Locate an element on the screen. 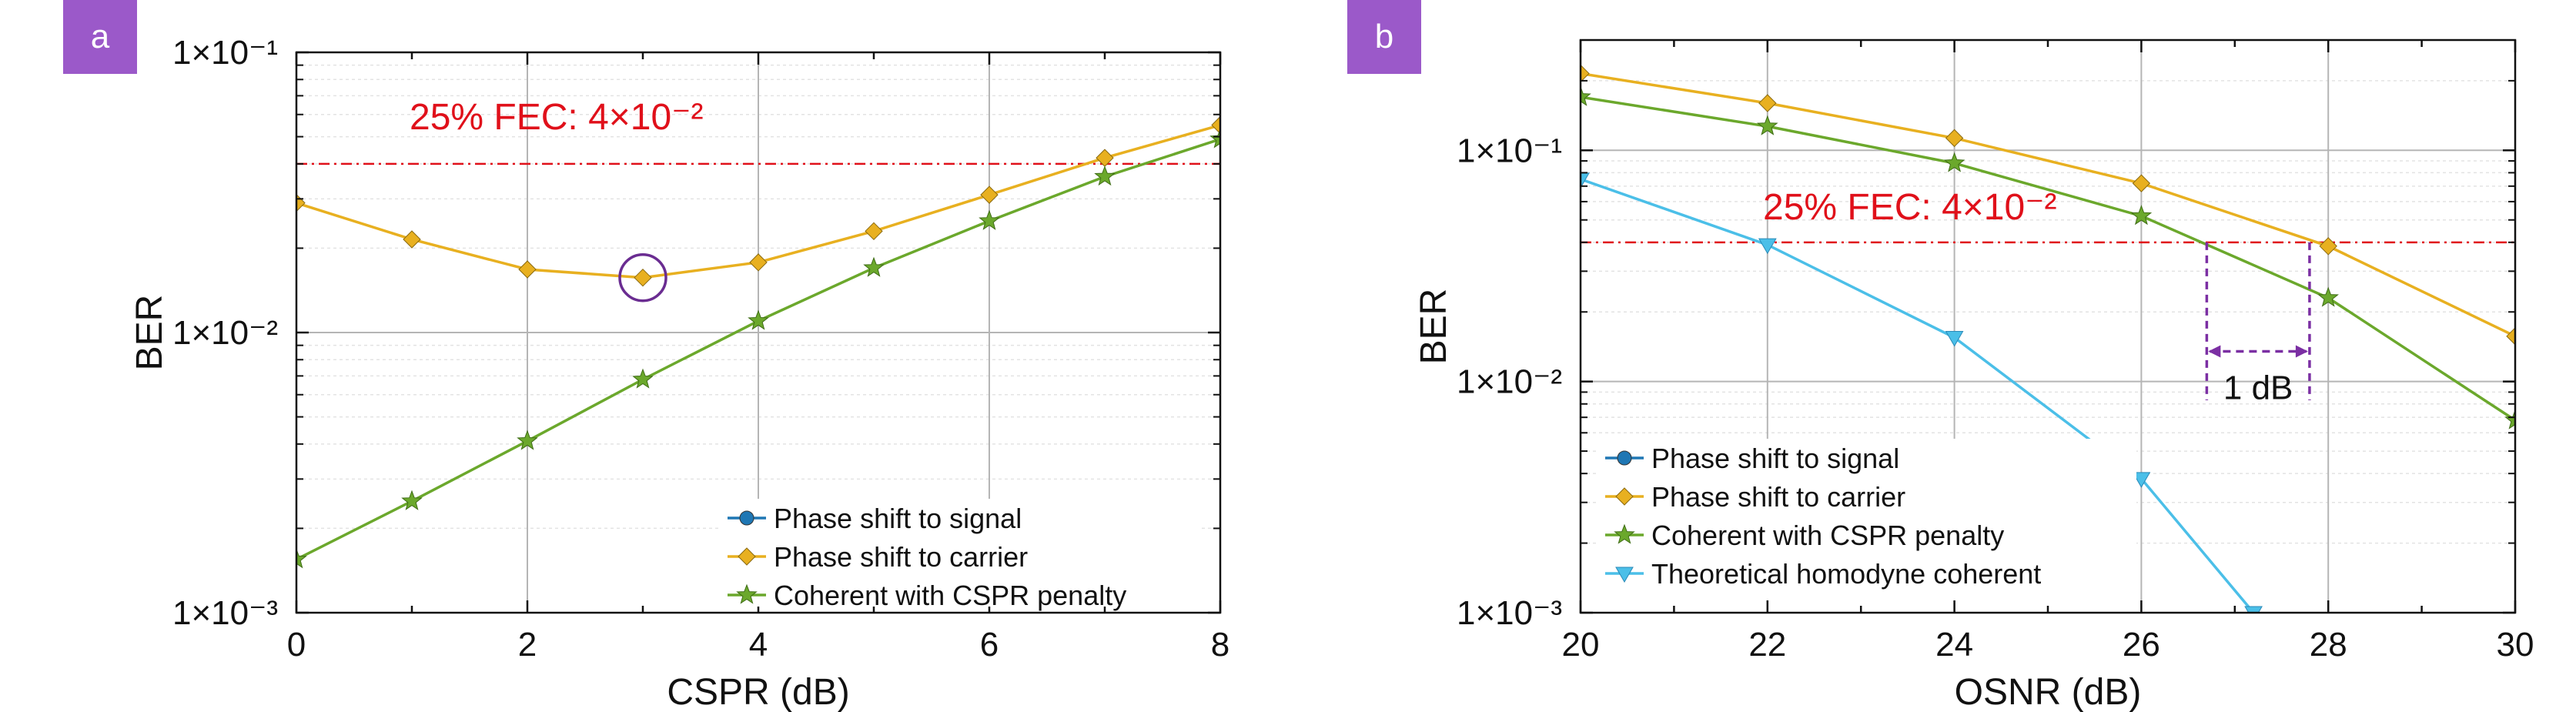  panel-b-annot-label: 1 dB is located at coordinates (2258, 388).